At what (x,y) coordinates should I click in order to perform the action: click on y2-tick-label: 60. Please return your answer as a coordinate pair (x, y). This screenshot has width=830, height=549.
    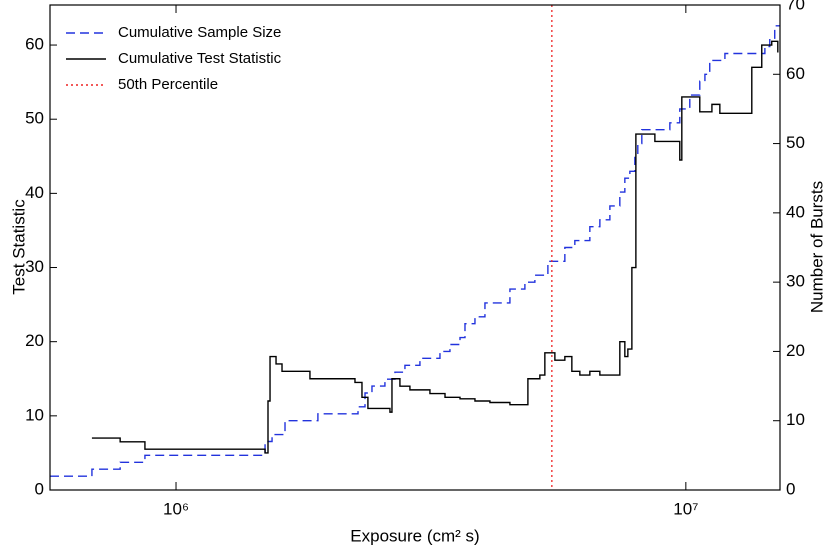
    Looking at the image, I should click on (795, 73).